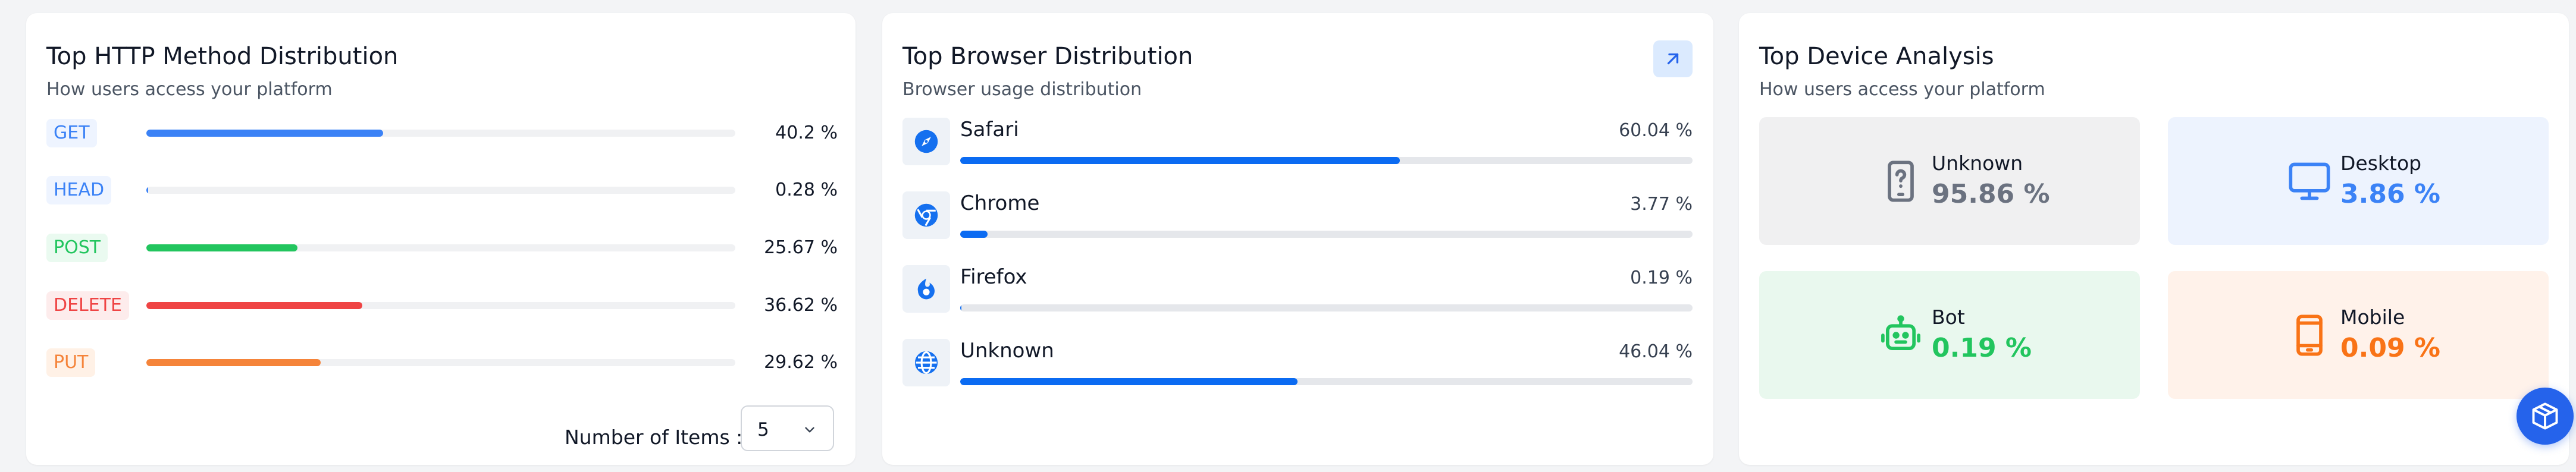 This screenshot has height=472, width=2576. What do you see at coordinates (1000, 203) in the screenshot?
I see `browser-name: Chrome` at bounding box center [1000, 203].